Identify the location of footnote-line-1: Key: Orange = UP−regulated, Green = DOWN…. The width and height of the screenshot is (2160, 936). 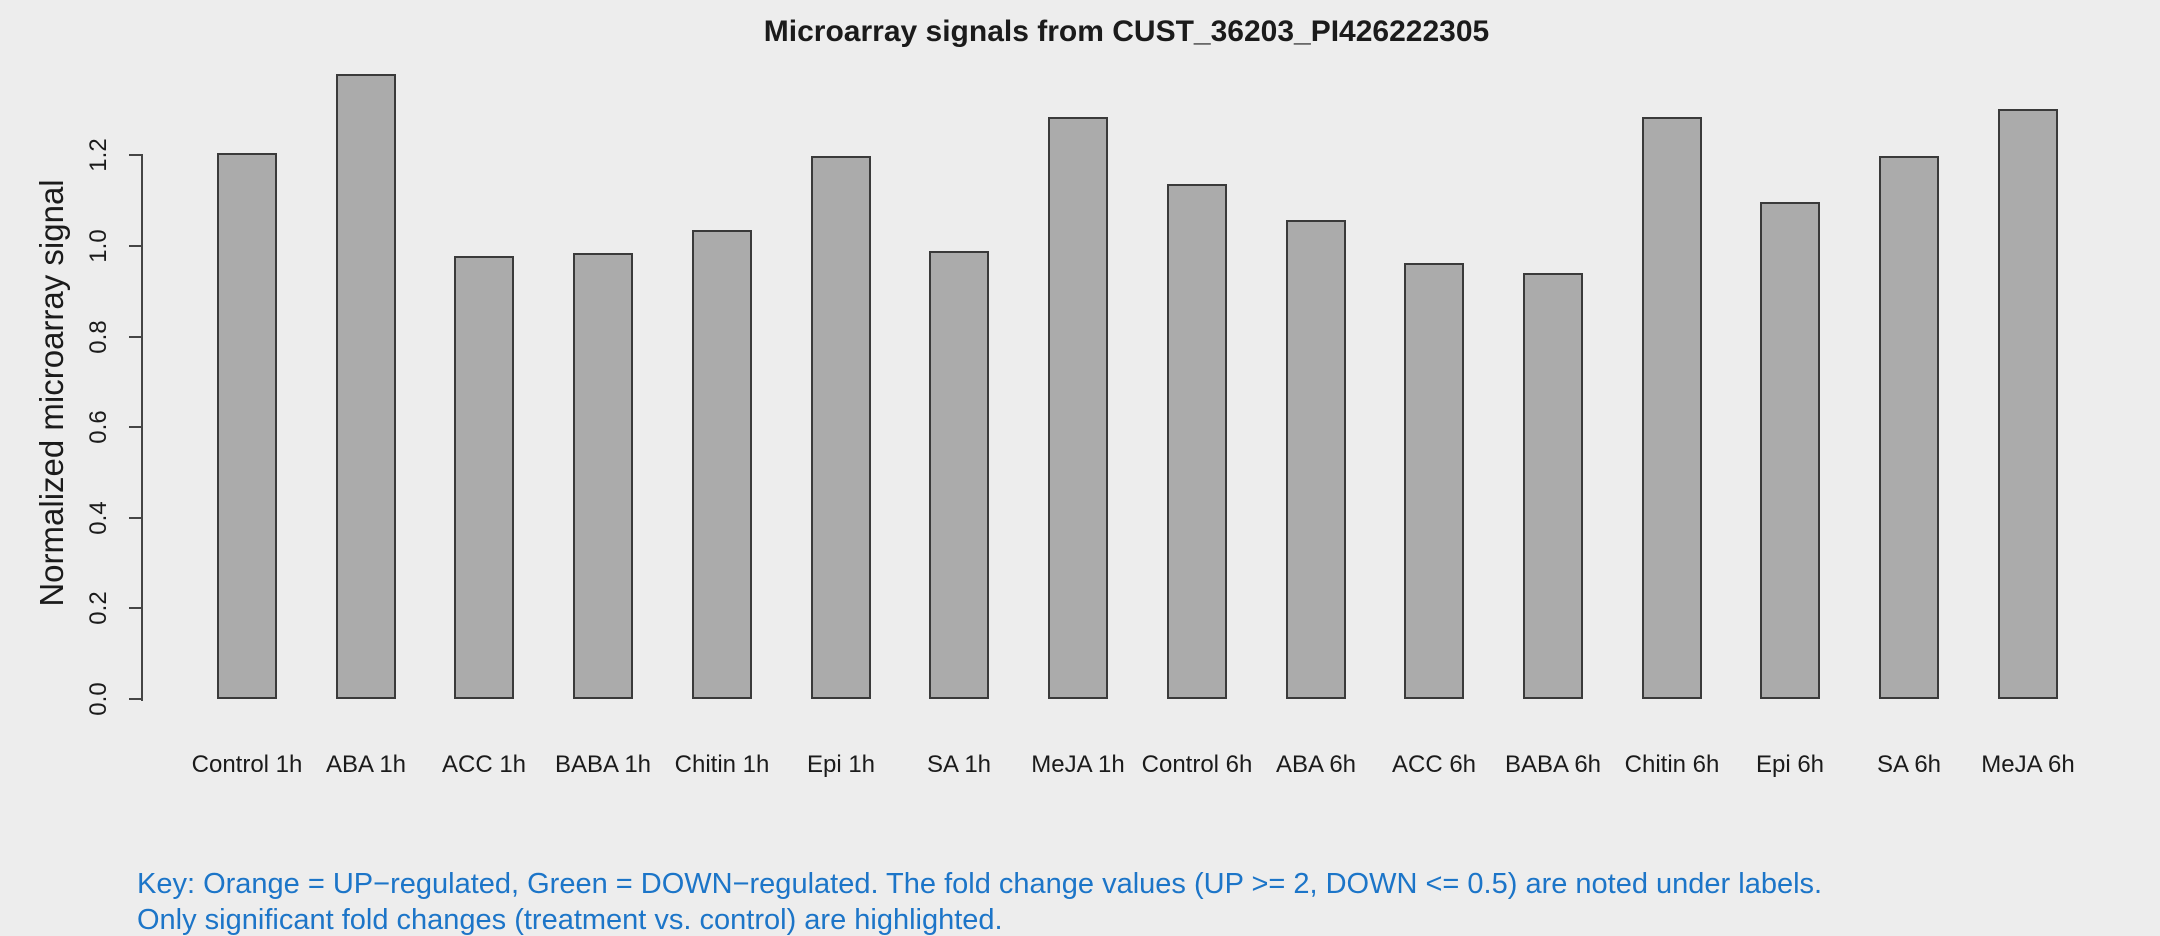
(980, 884).